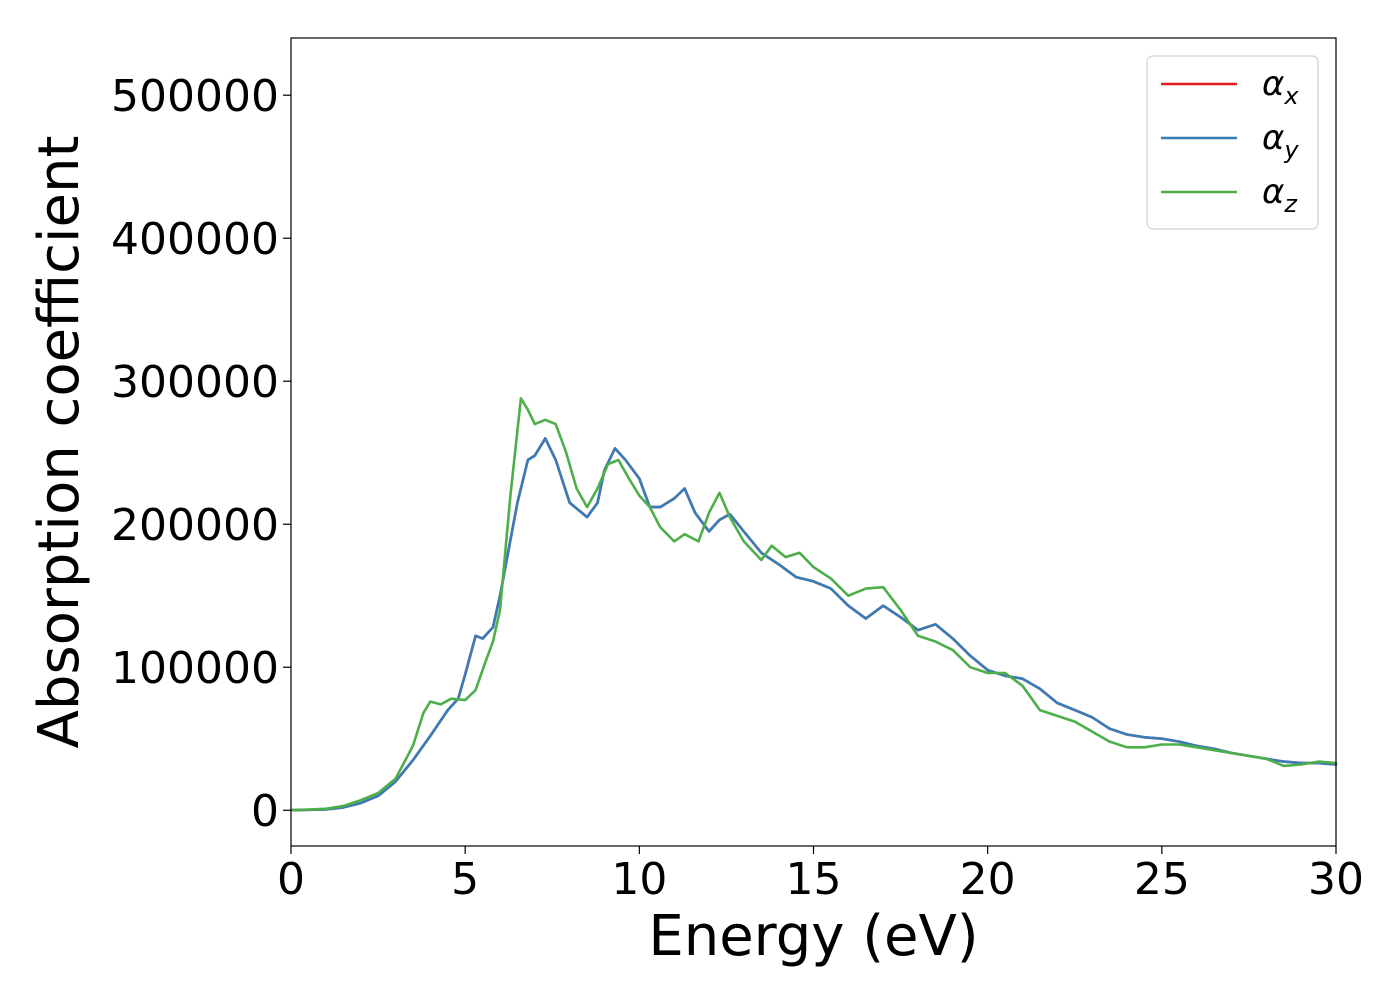  I want to click on x-tick-label: 10, so click(639, 879).